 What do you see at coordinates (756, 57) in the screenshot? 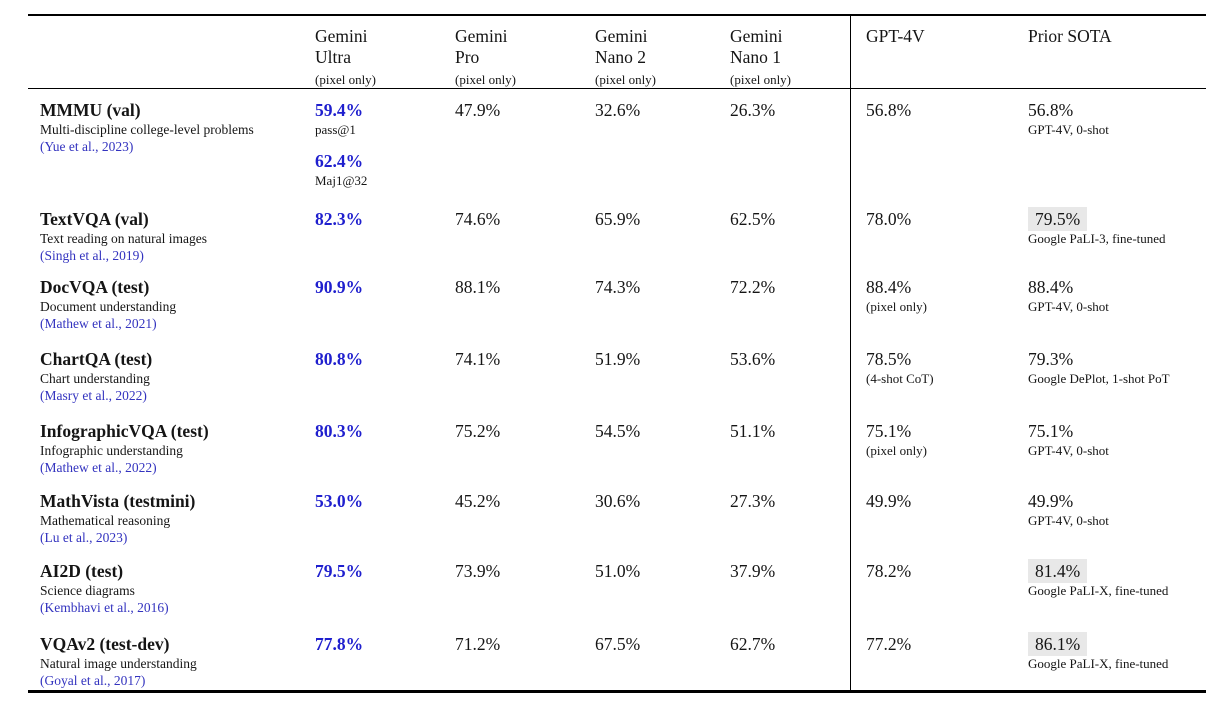
I see `column-title: Nano 1` at bounding box center [756, 57].